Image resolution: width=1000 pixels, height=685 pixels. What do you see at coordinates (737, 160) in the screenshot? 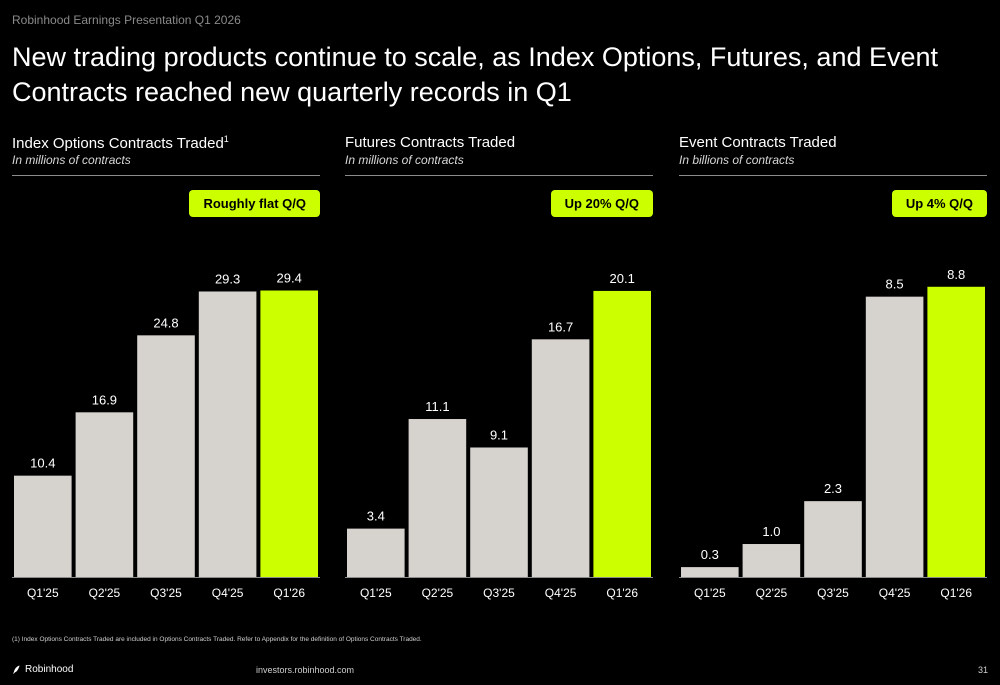
I see `chart-subtitle: In billions of contracts` at bounding box center [737, 160].